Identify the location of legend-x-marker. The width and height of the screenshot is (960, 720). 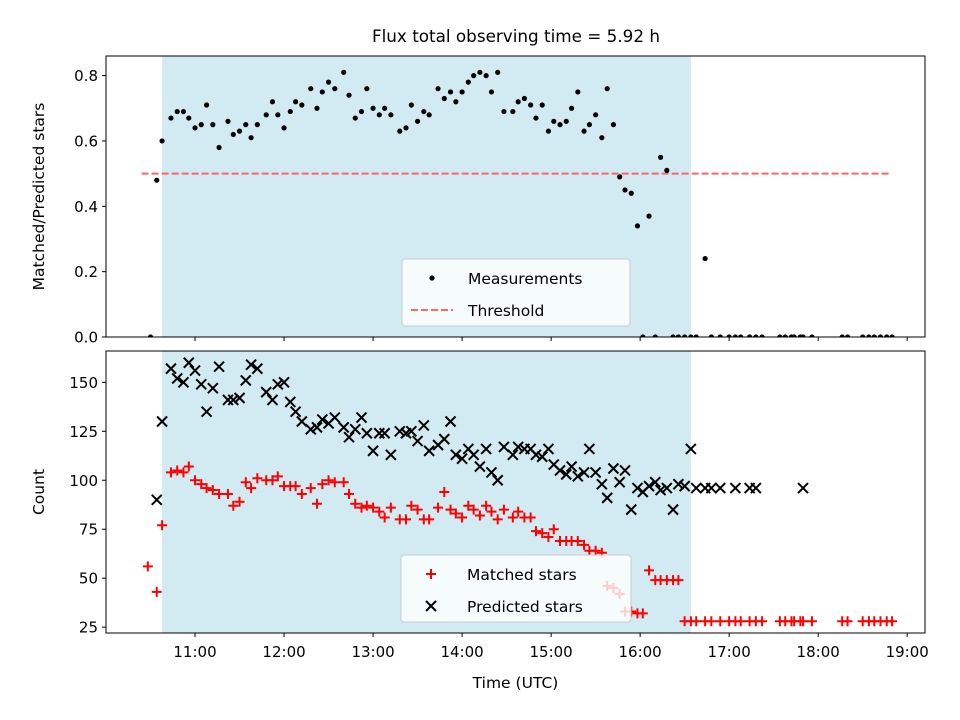
(431, 606).